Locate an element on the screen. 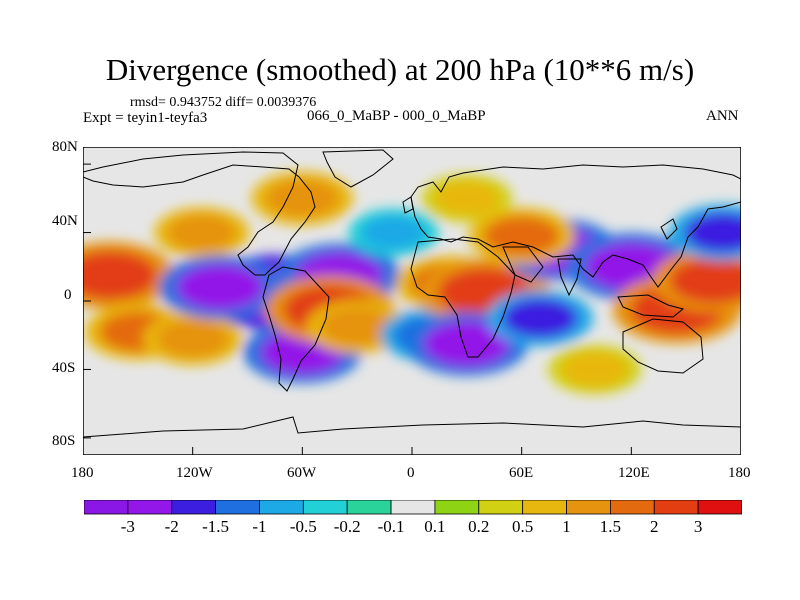 This screenshot has width=800, height=600. experiment-label: Expt = teyin1-teyfa3 is located at coordinates (145, 118).